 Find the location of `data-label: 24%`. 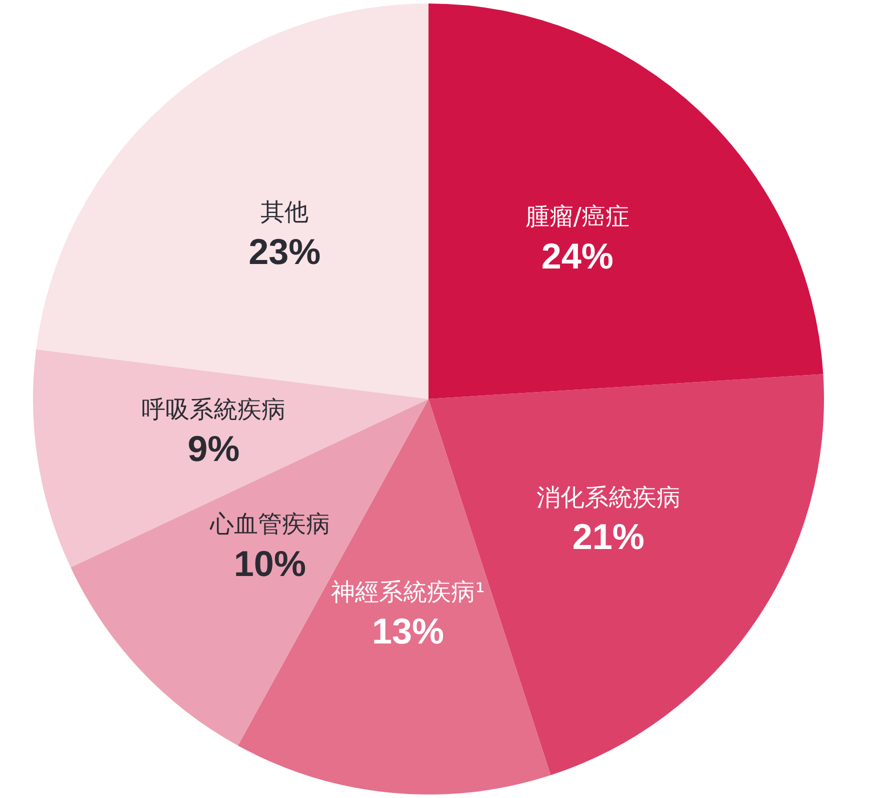

data-label: 24% is located at coordinates (577, 255).